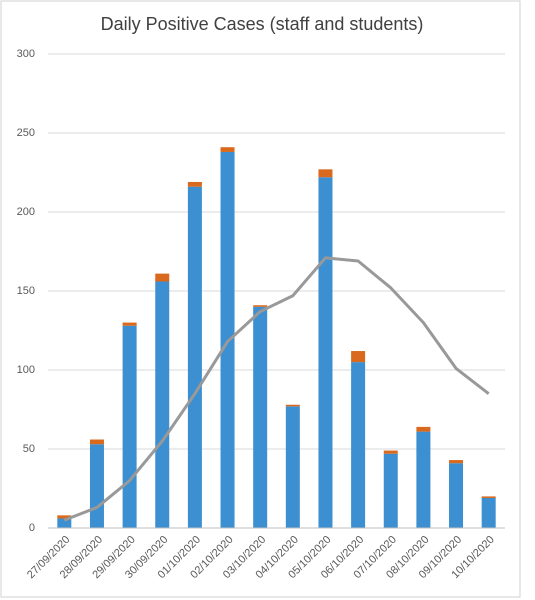 The height and width of the screenshot is (600, 535). I want to click on y-tick-label: 50, so click(29, 449).